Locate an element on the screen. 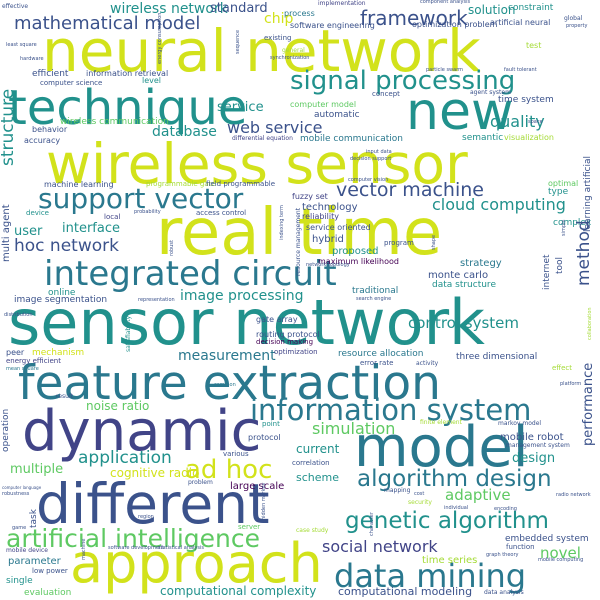 The width and height of the screenshot is (600, 600). word-mobile-communication: mobile communication is located at coordinates (351, 139).